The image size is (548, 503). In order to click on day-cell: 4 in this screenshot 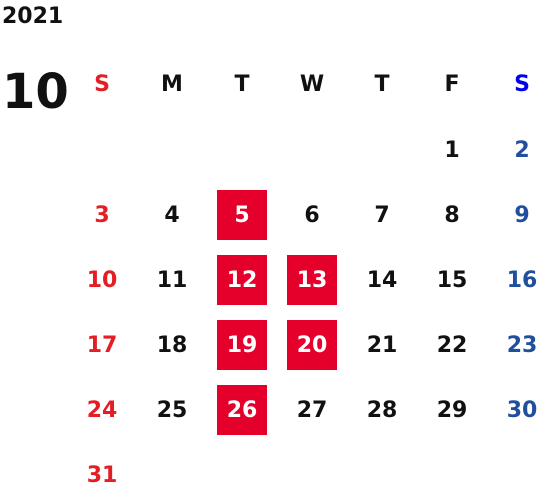, I will do `click(172, 215)`.